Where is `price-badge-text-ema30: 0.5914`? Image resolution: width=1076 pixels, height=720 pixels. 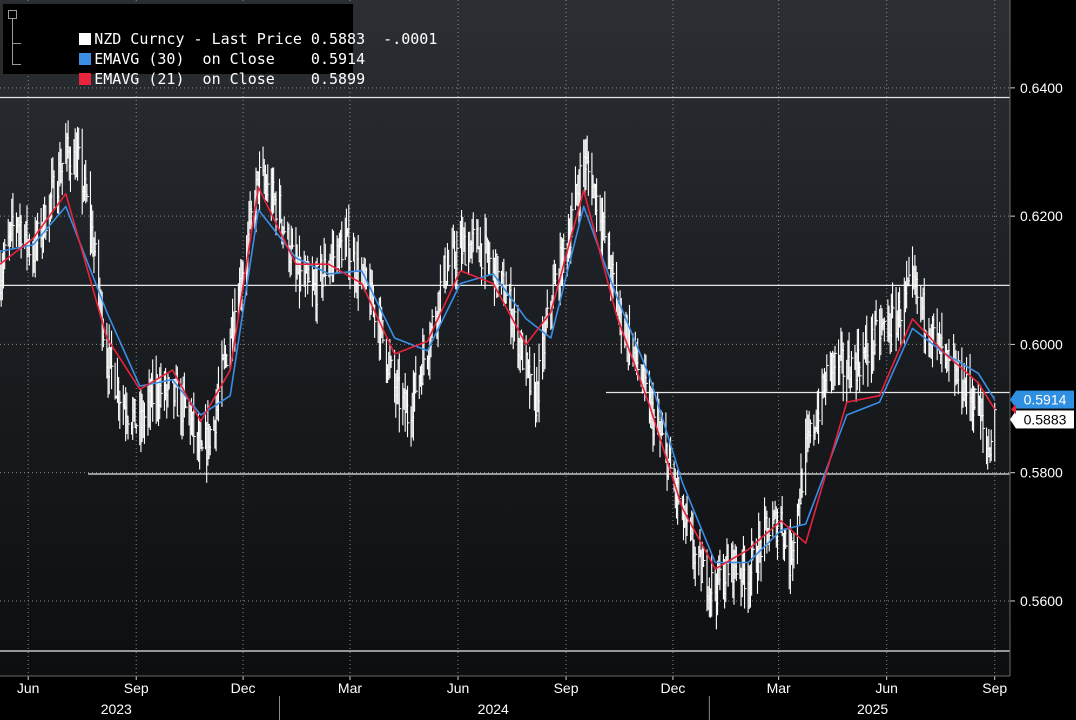 price-badge-text-ema30: 0.5914 is located at coordinates (1045, 400).